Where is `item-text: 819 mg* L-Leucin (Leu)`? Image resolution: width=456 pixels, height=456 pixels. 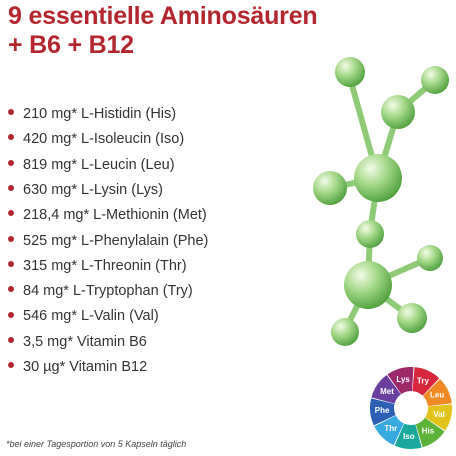
item-text: 819 mg* L-Leucin (Leu) is located at coordinates (99, 164).